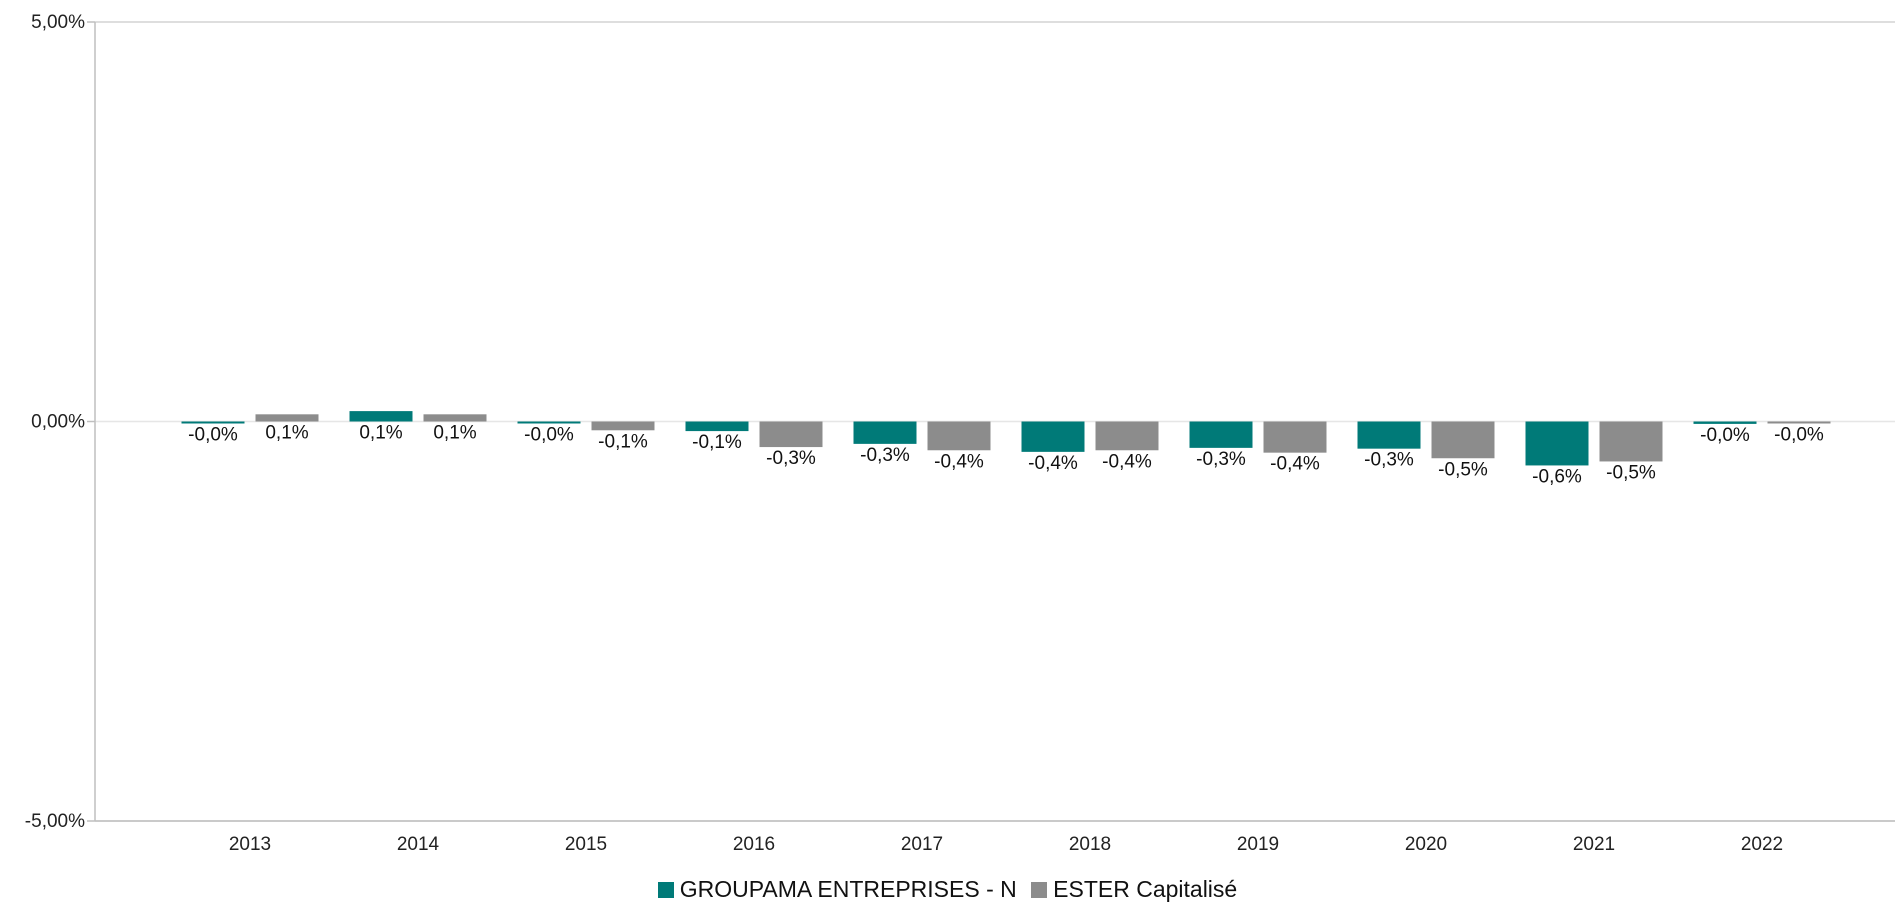  Describe the element at coordinates (1389, 435) in the screenshot. I see `bar-series-1-2020` at that location.